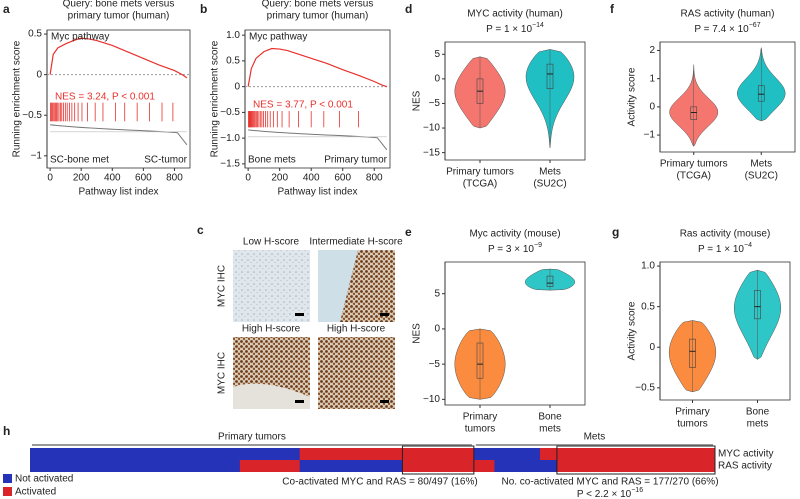 Image resolution: width=800 pixels, height=499 pixels. Describe the element at coordinates (604, 494) in the screenshot. I see `p-text: P < 2.2 × 10` at that location.